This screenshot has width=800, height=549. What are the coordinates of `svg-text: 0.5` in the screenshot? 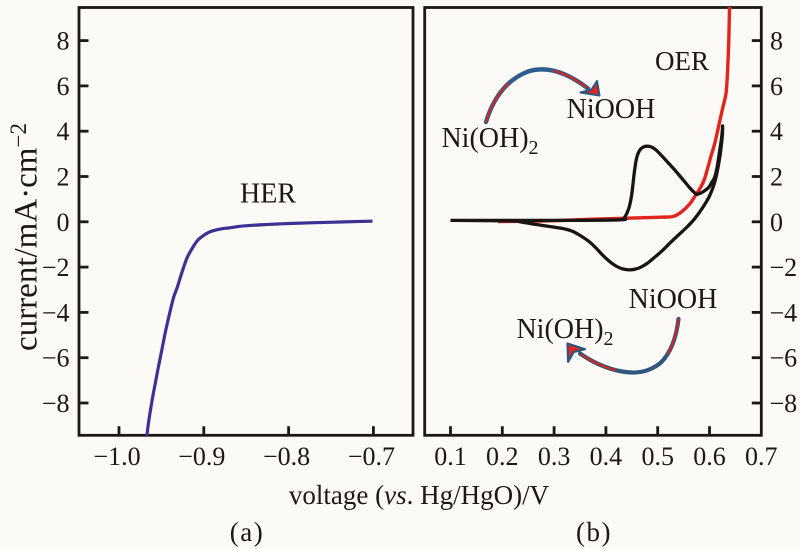 It's located at (657, 456).